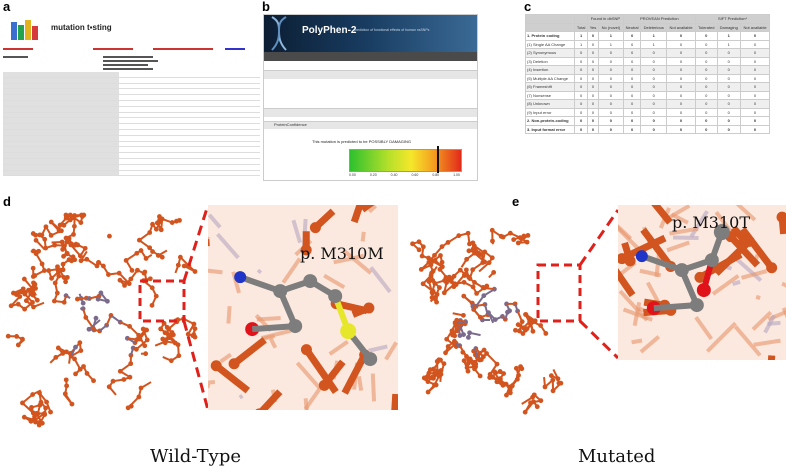  What do you see at coordinates (516, 201) in the screenshot?
I see `panel-letter-e: e` at bounding box center [516, 201].